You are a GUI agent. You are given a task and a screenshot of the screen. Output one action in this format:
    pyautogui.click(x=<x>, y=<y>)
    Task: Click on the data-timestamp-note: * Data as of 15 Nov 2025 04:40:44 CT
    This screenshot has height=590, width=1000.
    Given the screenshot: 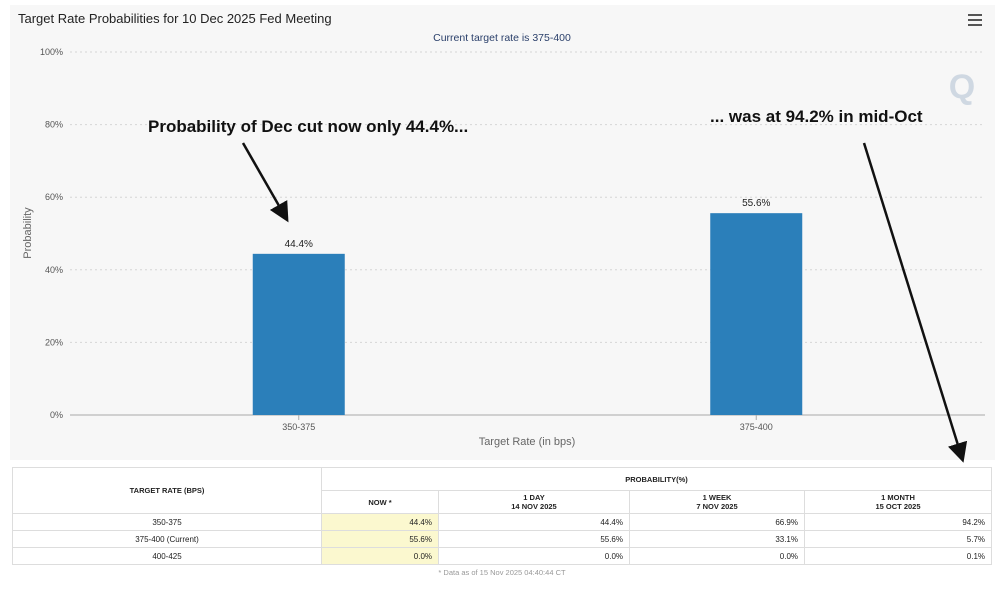 What is the action you would take?
    pyautogui.click(x=502, y=572)
    